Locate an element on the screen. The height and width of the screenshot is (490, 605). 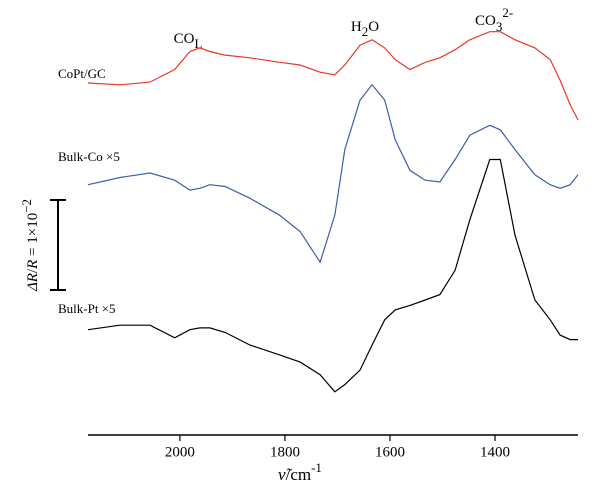
x-tick-label: 1400 is located at coordinates (495, 452).